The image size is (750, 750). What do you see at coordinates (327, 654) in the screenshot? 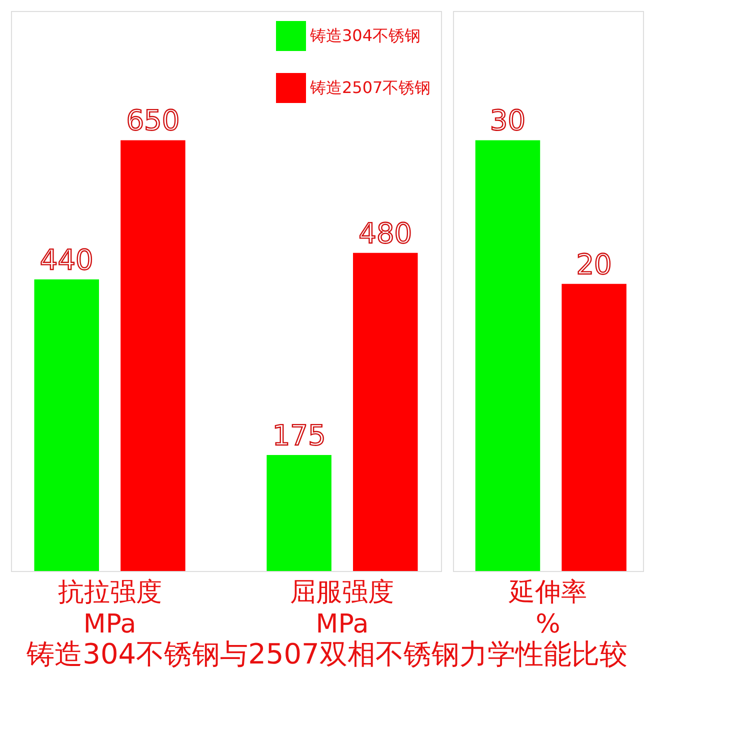
I see `text: 铸造304不锈钢与2507双相不锈钢力学性能比较` at bounding box center [327, 654].